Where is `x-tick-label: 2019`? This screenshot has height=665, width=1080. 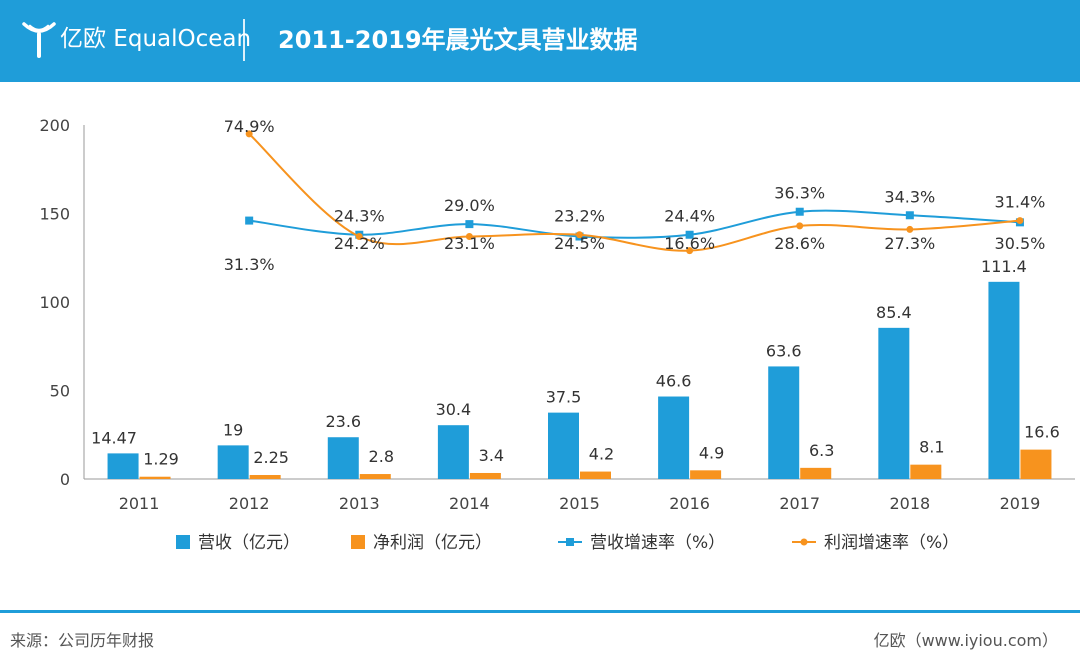 x-tick-label: 2019 is located at coordinates (1020, 503).